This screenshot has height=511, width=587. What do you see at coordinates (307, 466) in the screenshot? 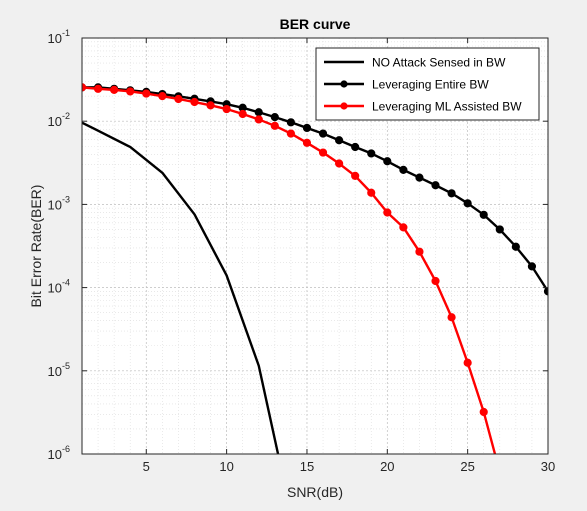
I see `x-tick-label: 15` at bounding box center [307, 466].